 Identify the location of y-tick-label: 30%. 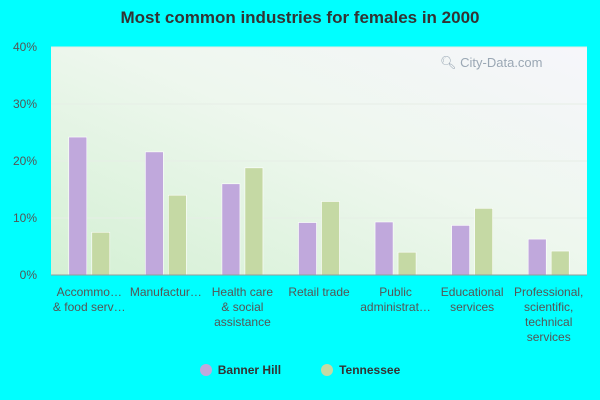
(25, 104).